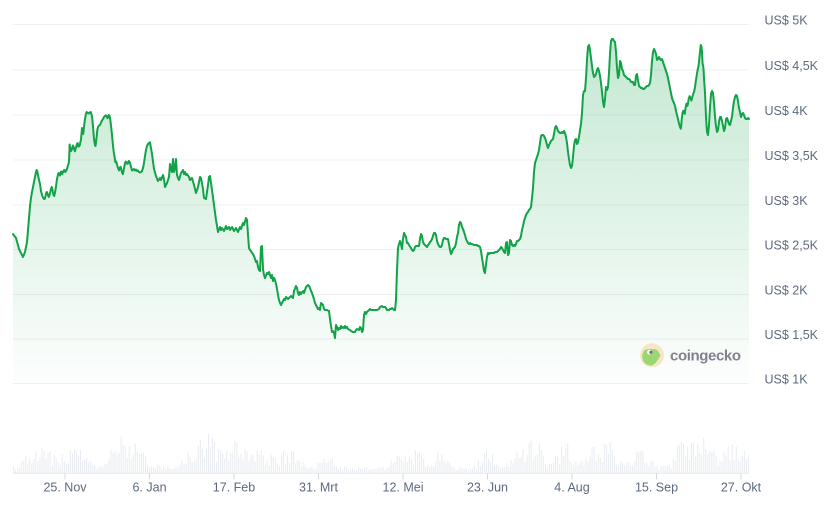 The width and height of the screenshot is (825, 511). What do you see at coordinates (792, 335) in the screenshot?
I see `svg-text: US$ 1,5K` at bounding box center [792, 335].